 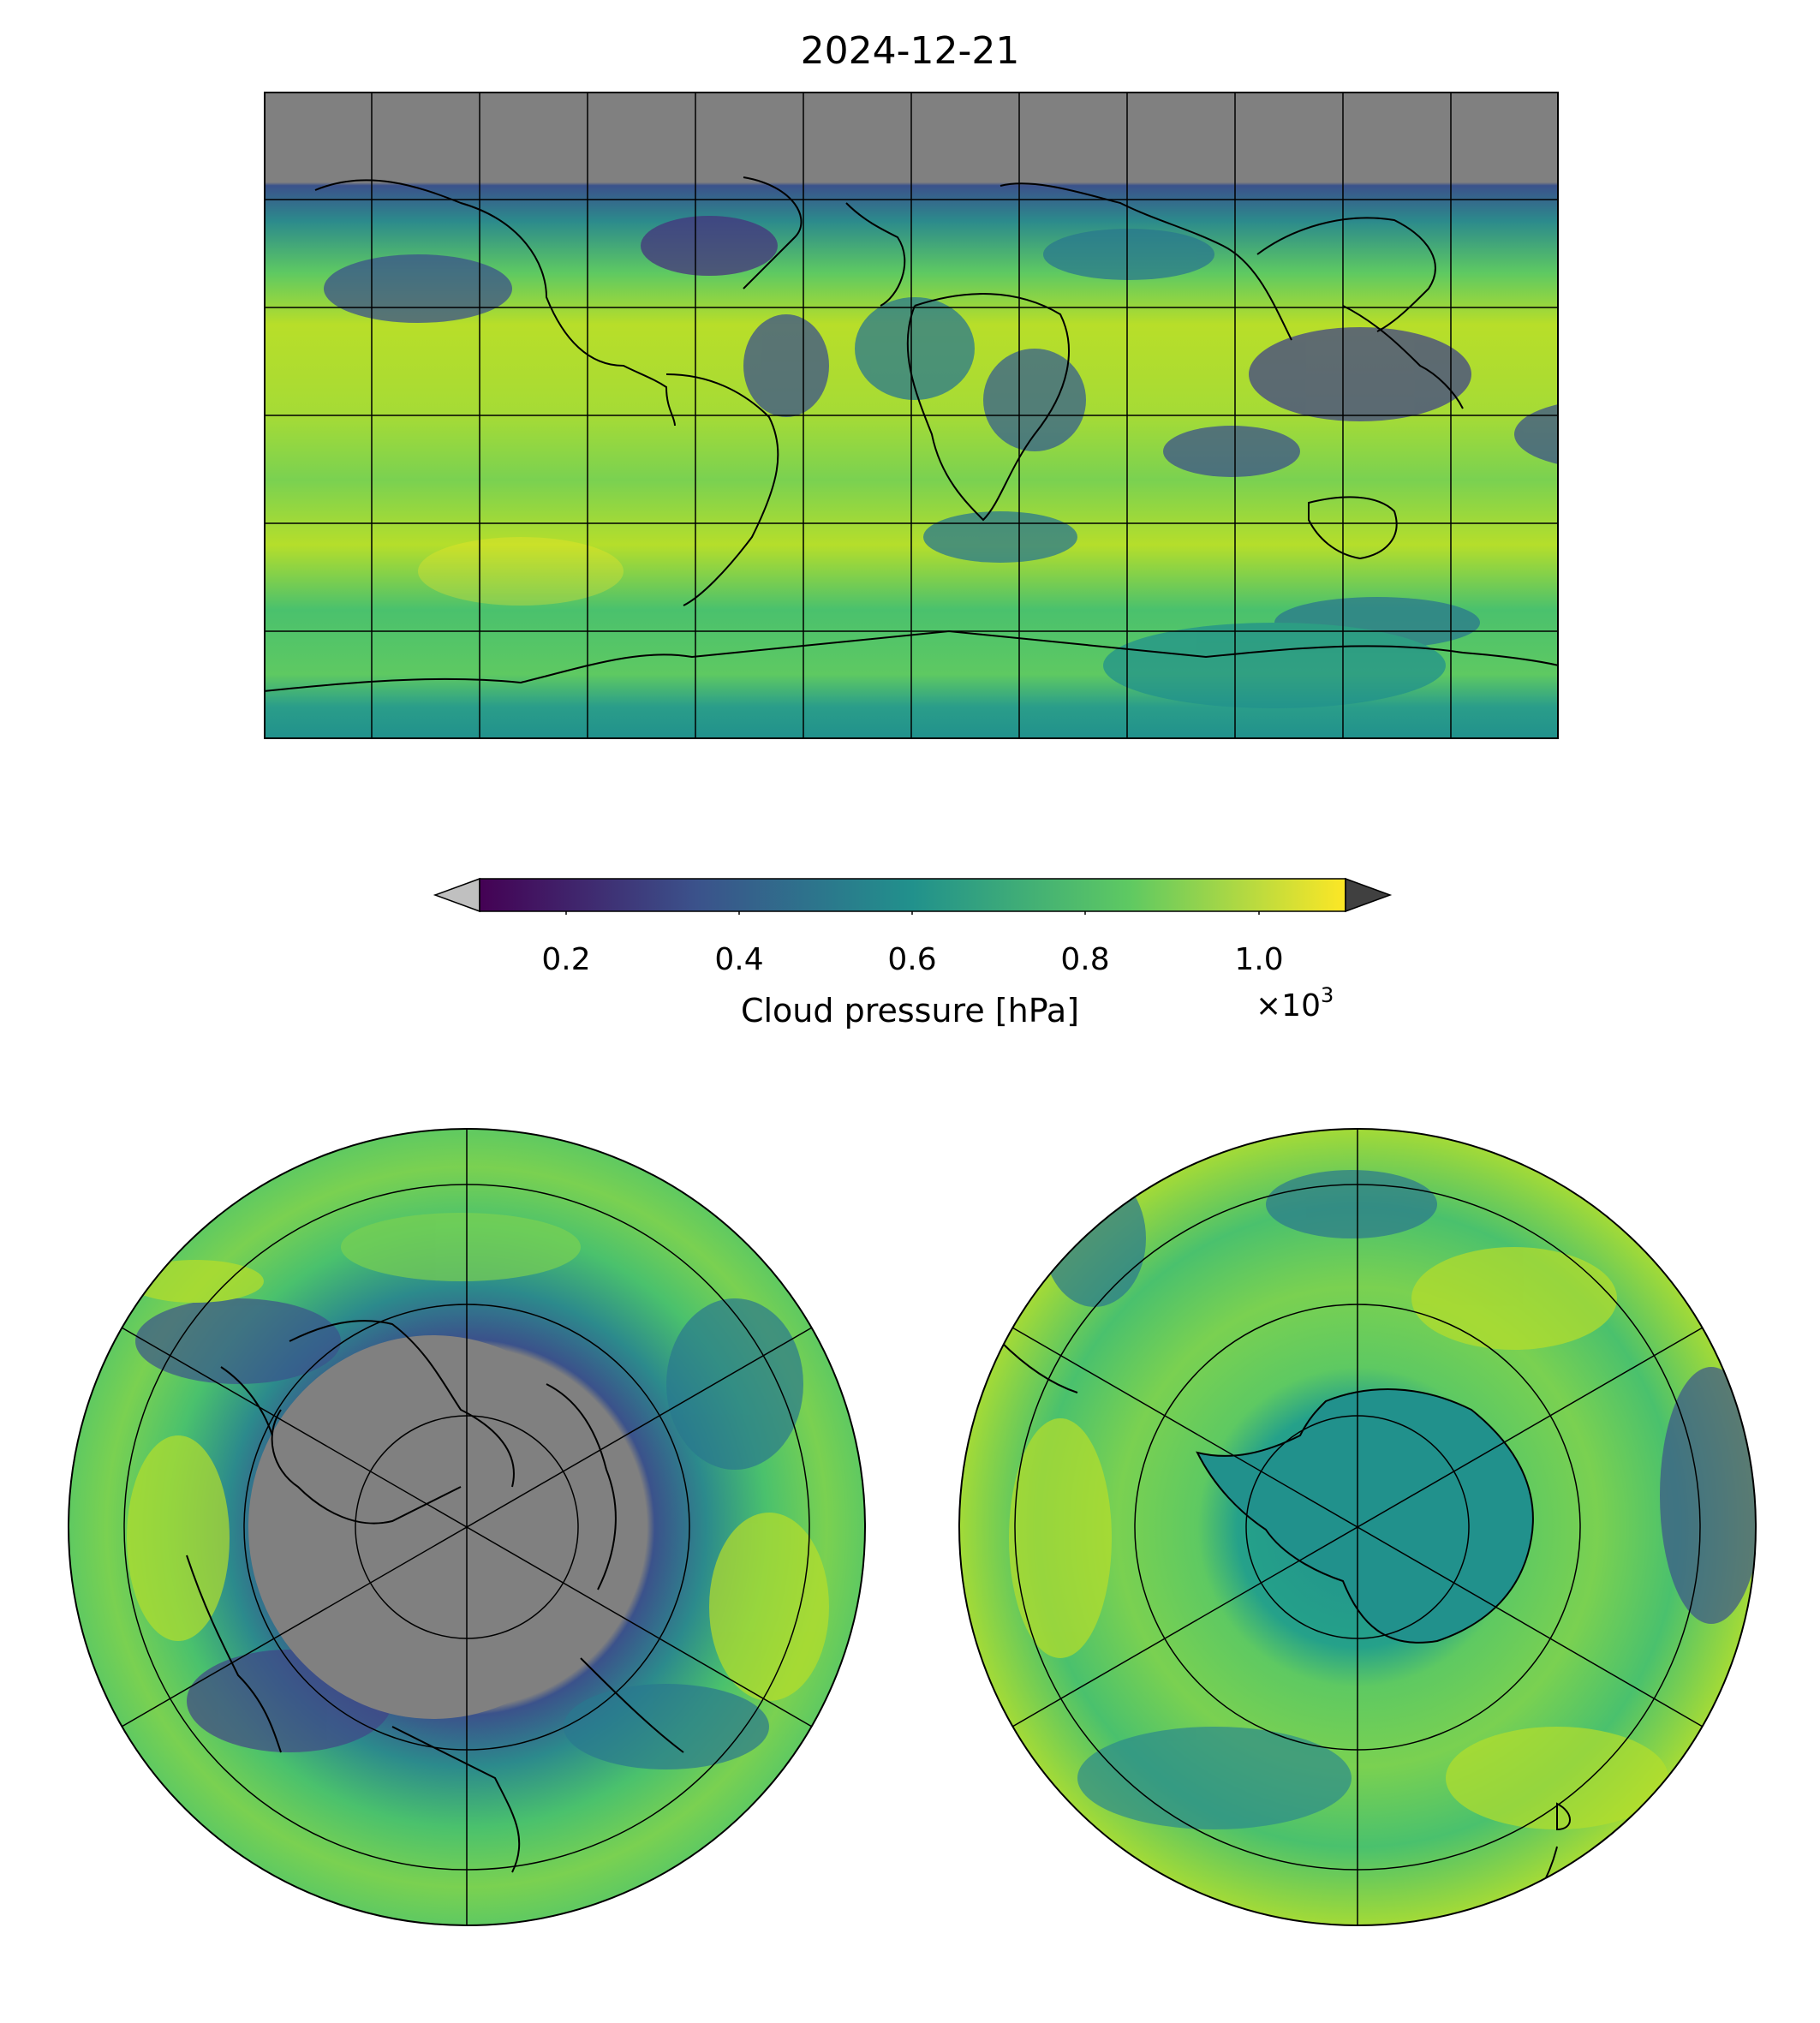 I want to click on antarctica, so click(x=1365, y=1516).